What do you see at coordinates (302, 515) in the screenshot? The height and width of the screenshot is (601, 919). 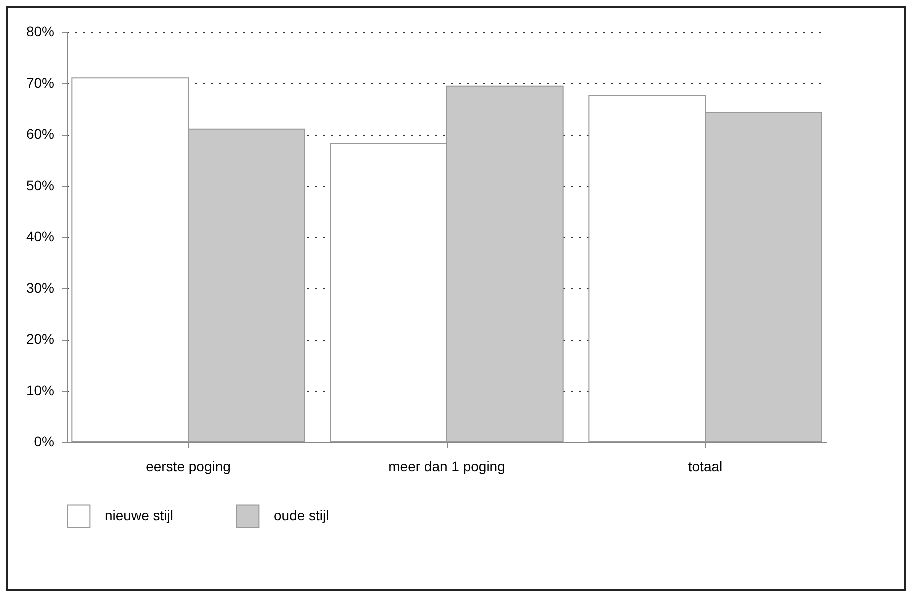 I see `legend-label: oude stijl` at bounding box center [302, 515].